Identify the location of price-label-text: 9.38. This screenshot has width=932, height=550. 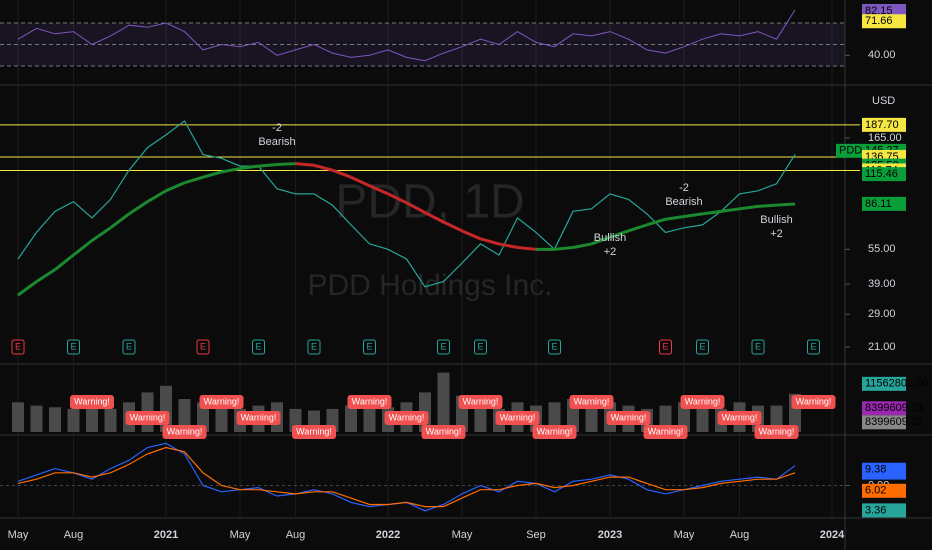
(875, 470).